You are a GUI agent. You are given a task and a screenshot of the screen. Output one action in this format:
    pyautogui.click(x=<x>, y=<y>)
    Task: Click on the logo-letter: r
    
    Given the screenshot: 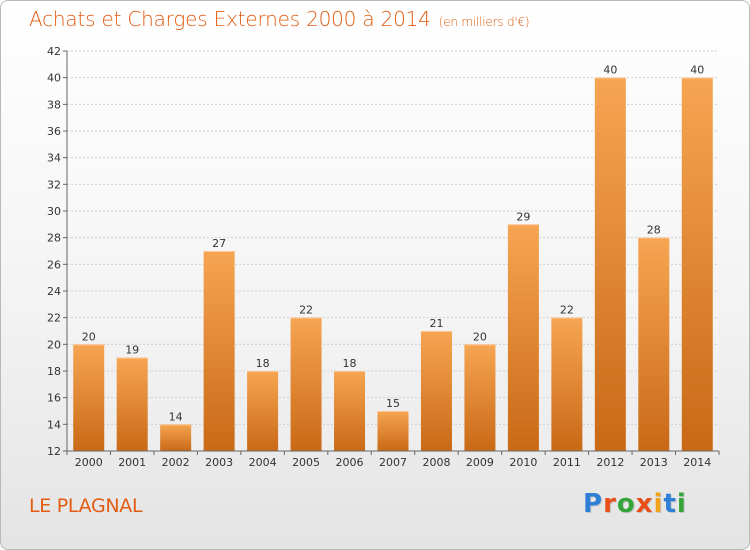 What is the action you would take?
    pyautogui.click(x=610, y=504)
    